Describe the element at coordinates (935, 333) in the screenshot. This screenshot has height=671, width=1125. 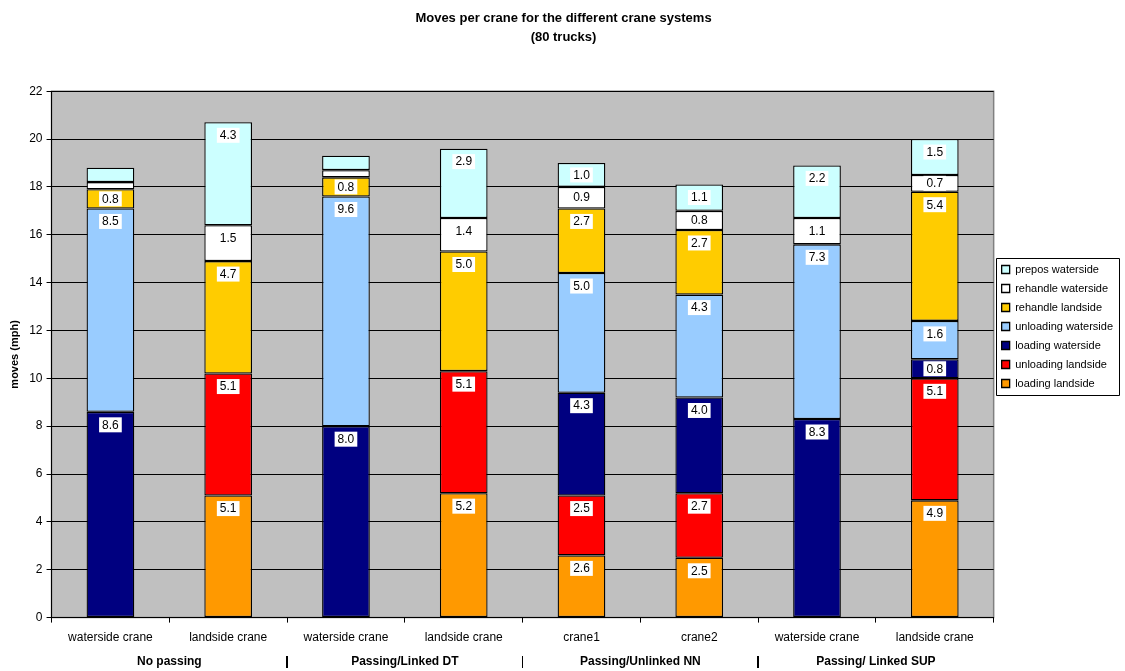
I see `data-label: 1.6` at that location.